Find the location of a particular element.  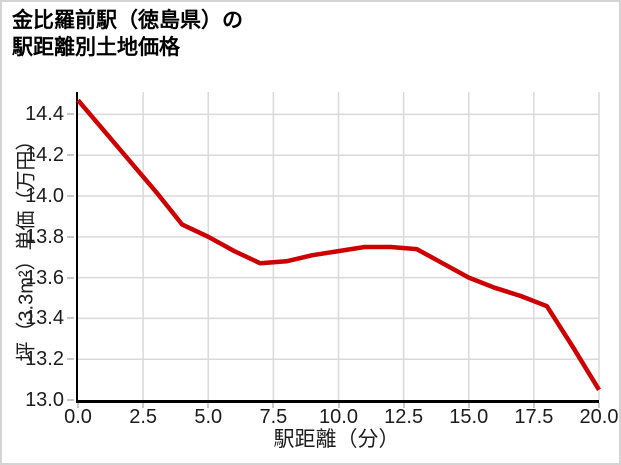

x-tick-label: 20.0 is located at coordinates (599, 417).